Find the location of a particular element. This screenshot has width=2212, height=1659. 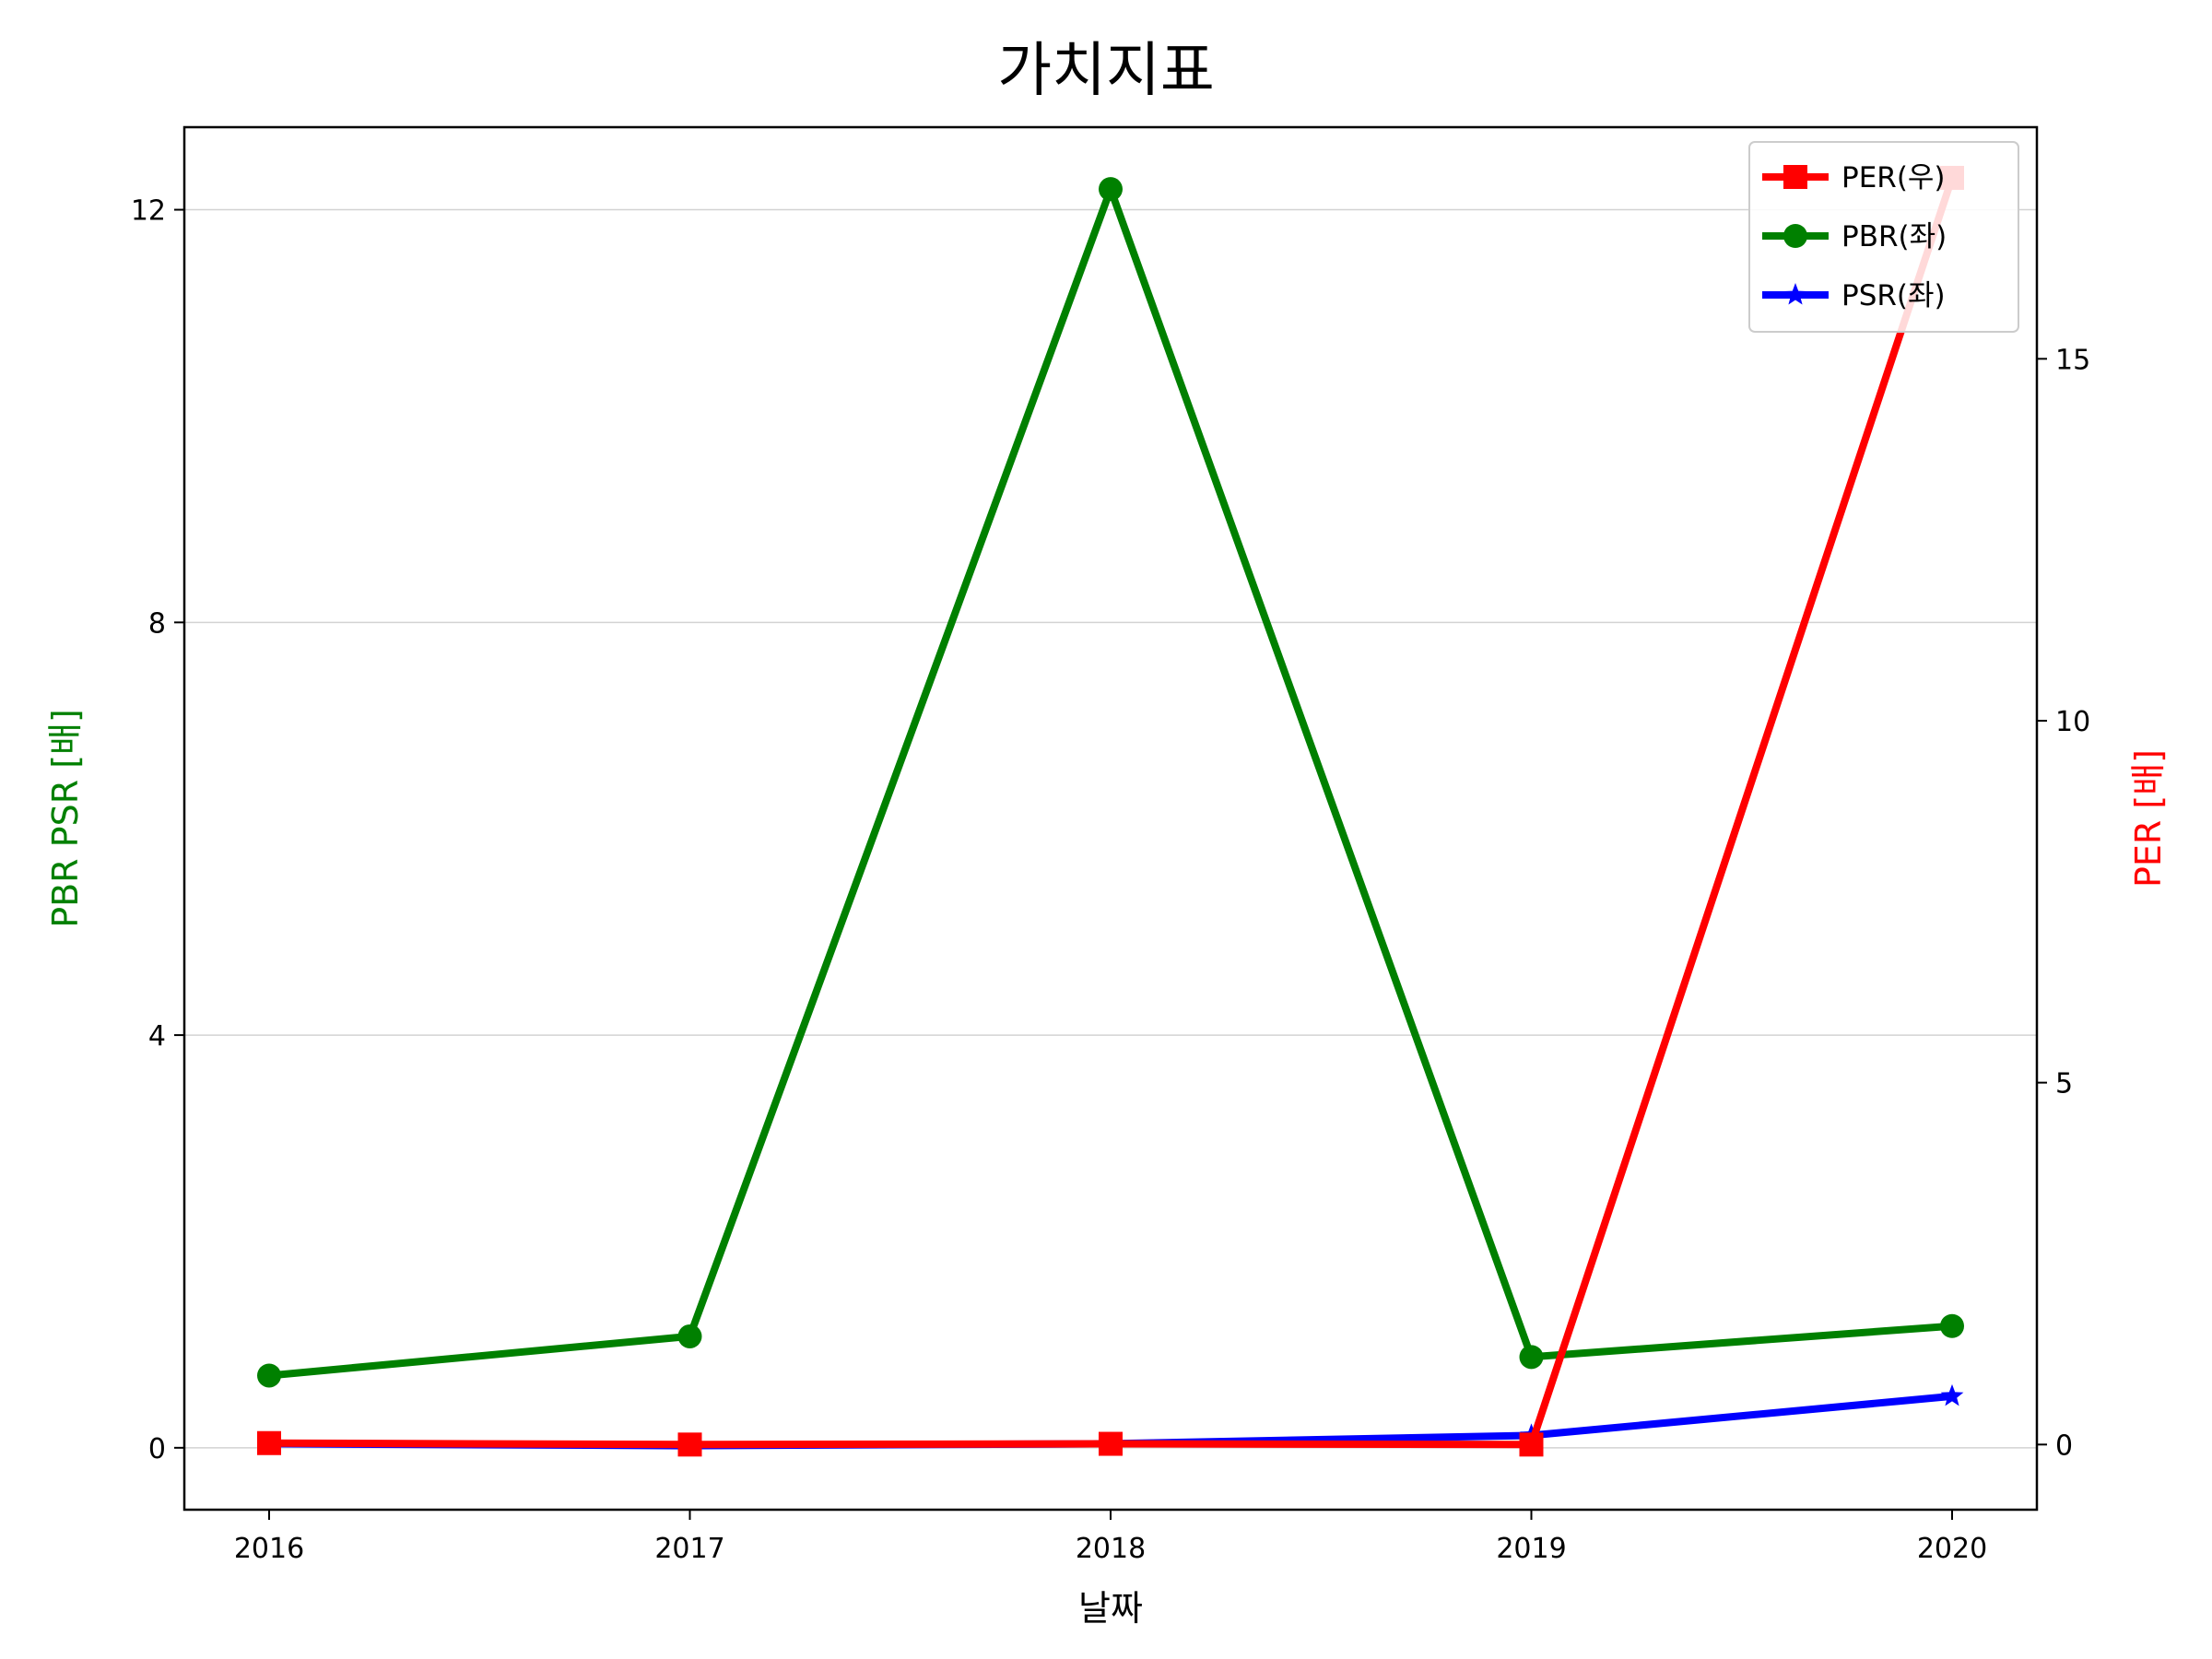

legend-marker-psr is located at coordinates (1795, 294).